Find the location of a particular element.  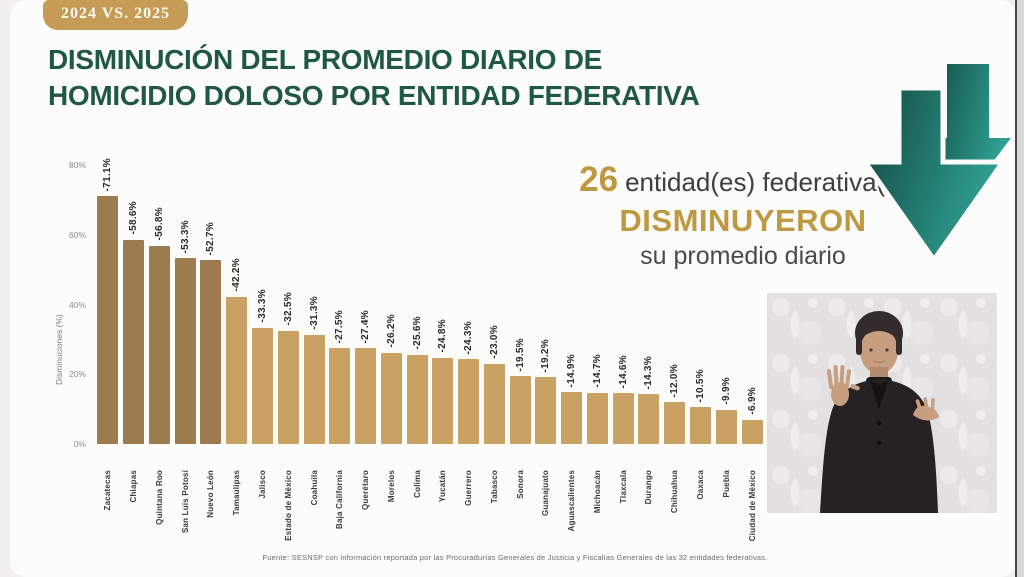

bar-value-label: -10.5% is located at coordinates (700, 385).